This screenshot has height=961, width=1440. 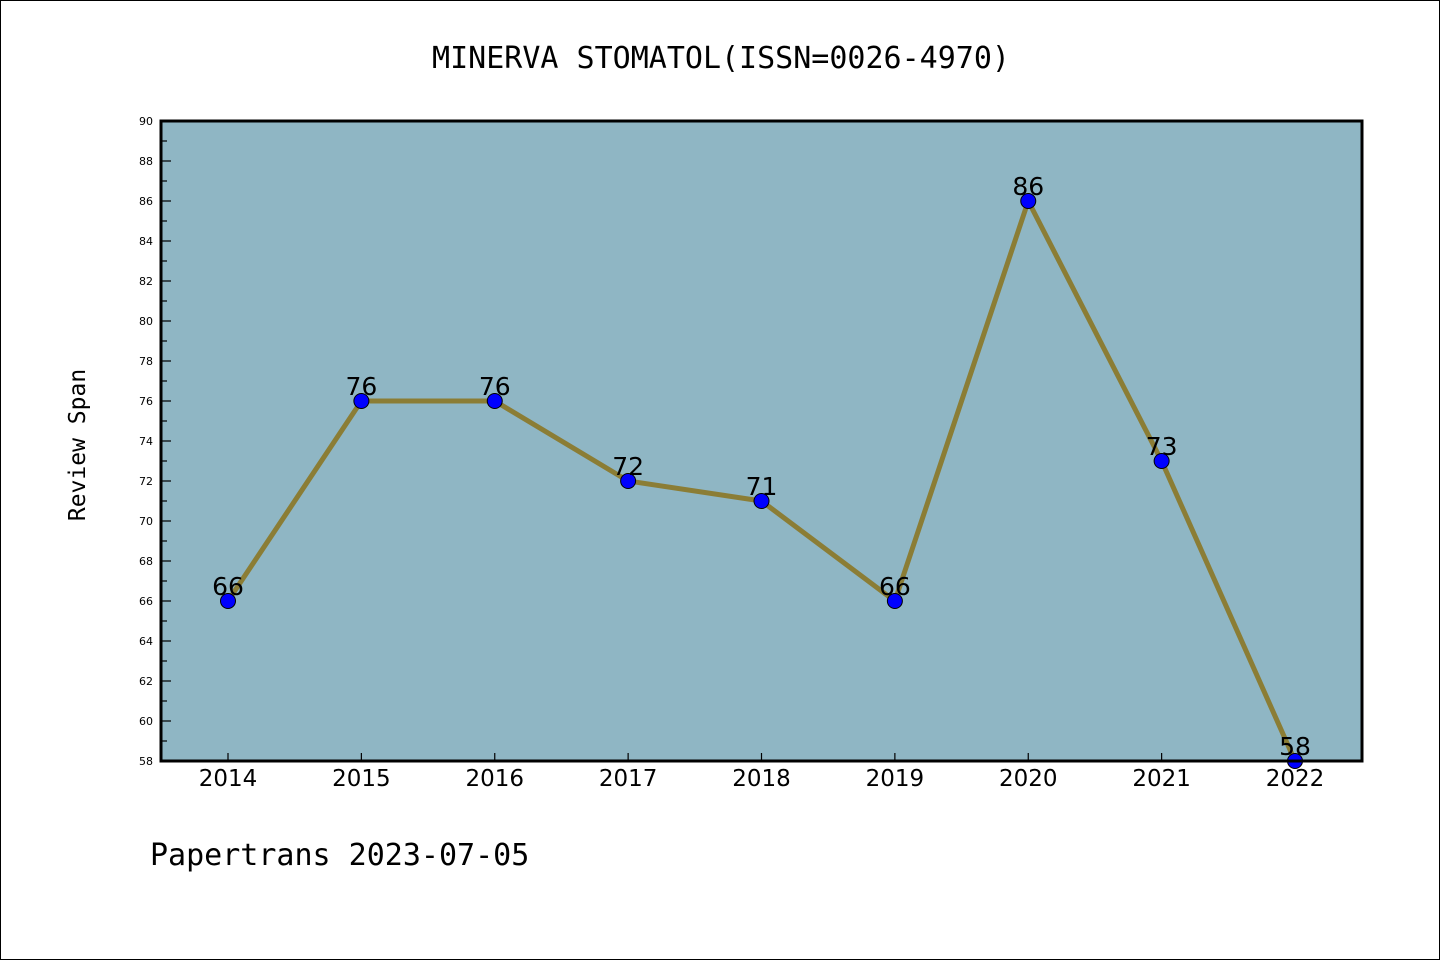 What do you see at coordinates (146, 681) in the screenshot?
I see `y-tick-label: 62` at bounding box center [146, 681].